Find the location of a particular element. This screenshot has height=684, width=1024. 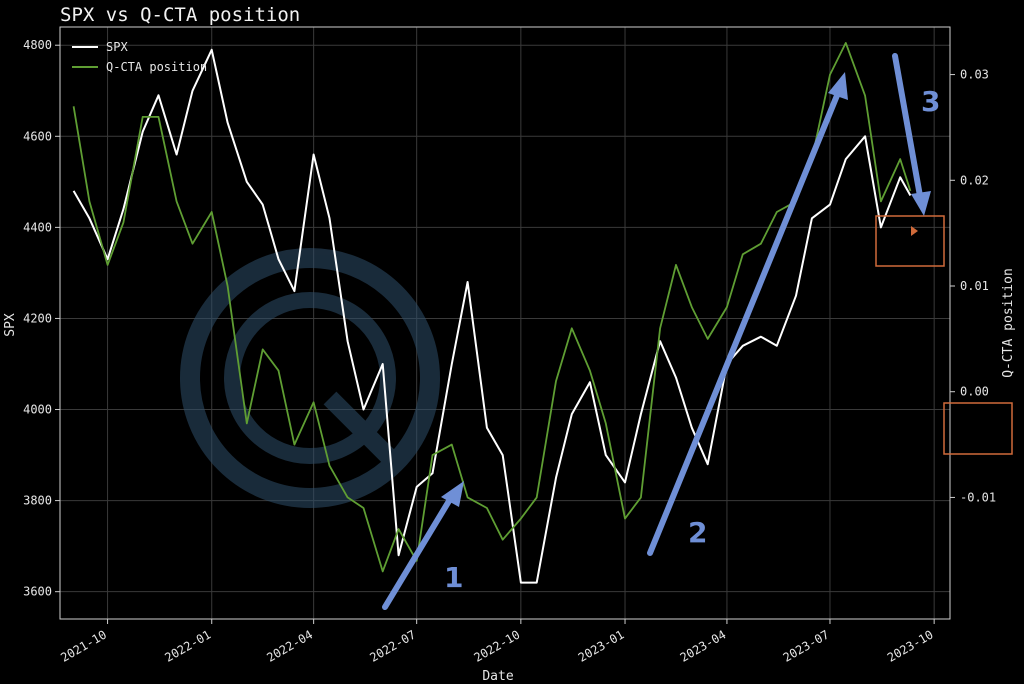

arrow-2-head is located at coordinates (838, 86).